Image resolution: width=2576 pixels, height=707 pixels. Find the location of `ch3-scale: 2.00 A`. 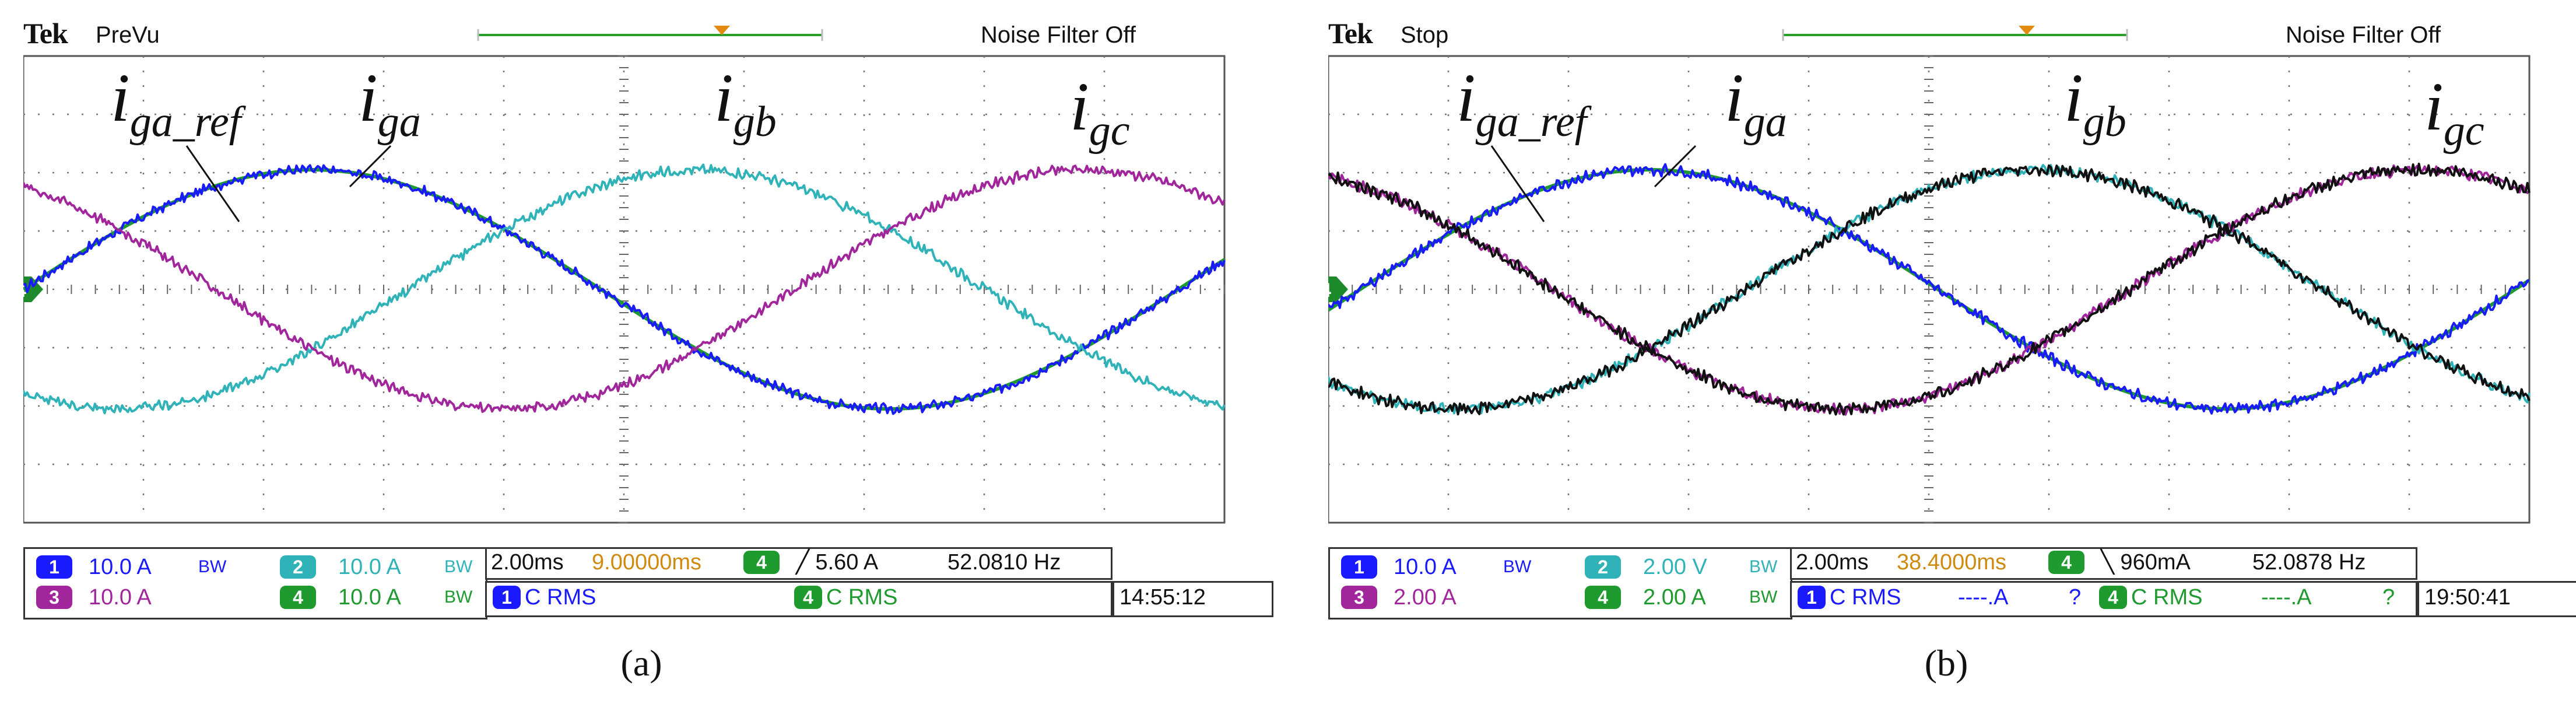

ch3-scale: 2.00 A is located at coordinates (1425, 597).